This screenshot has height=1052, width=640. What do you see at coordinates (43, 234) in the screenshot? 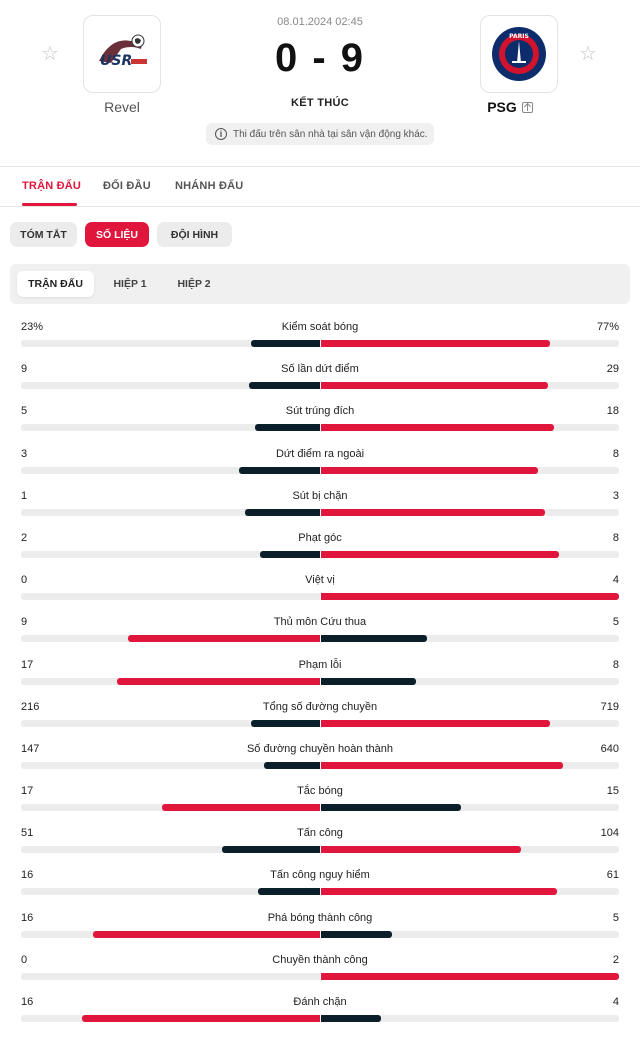
I see `pill-summary: TÓM TẮT` at bounding box center [43, 234].